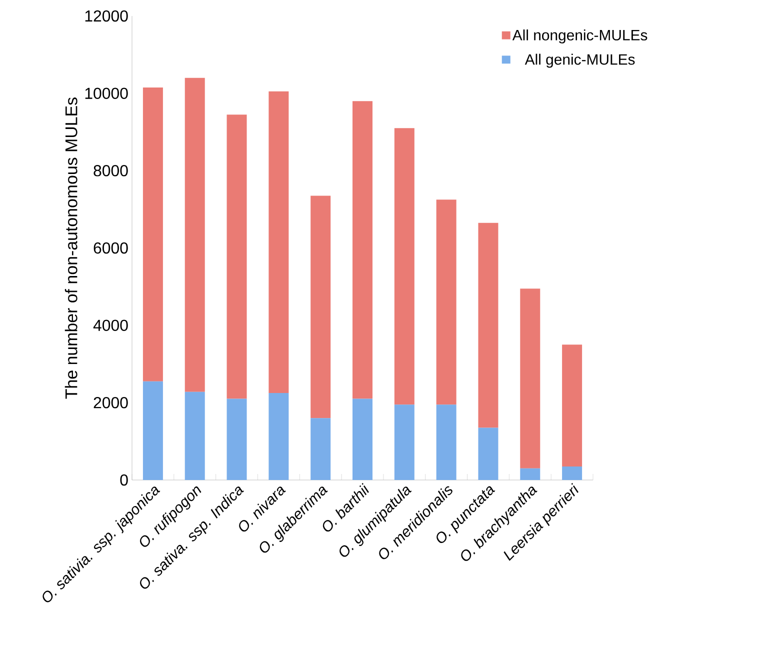 The image size is (773, 650). I want to click on y-axis-title: The number of non-autonomous MULEs, so click(71, 248).